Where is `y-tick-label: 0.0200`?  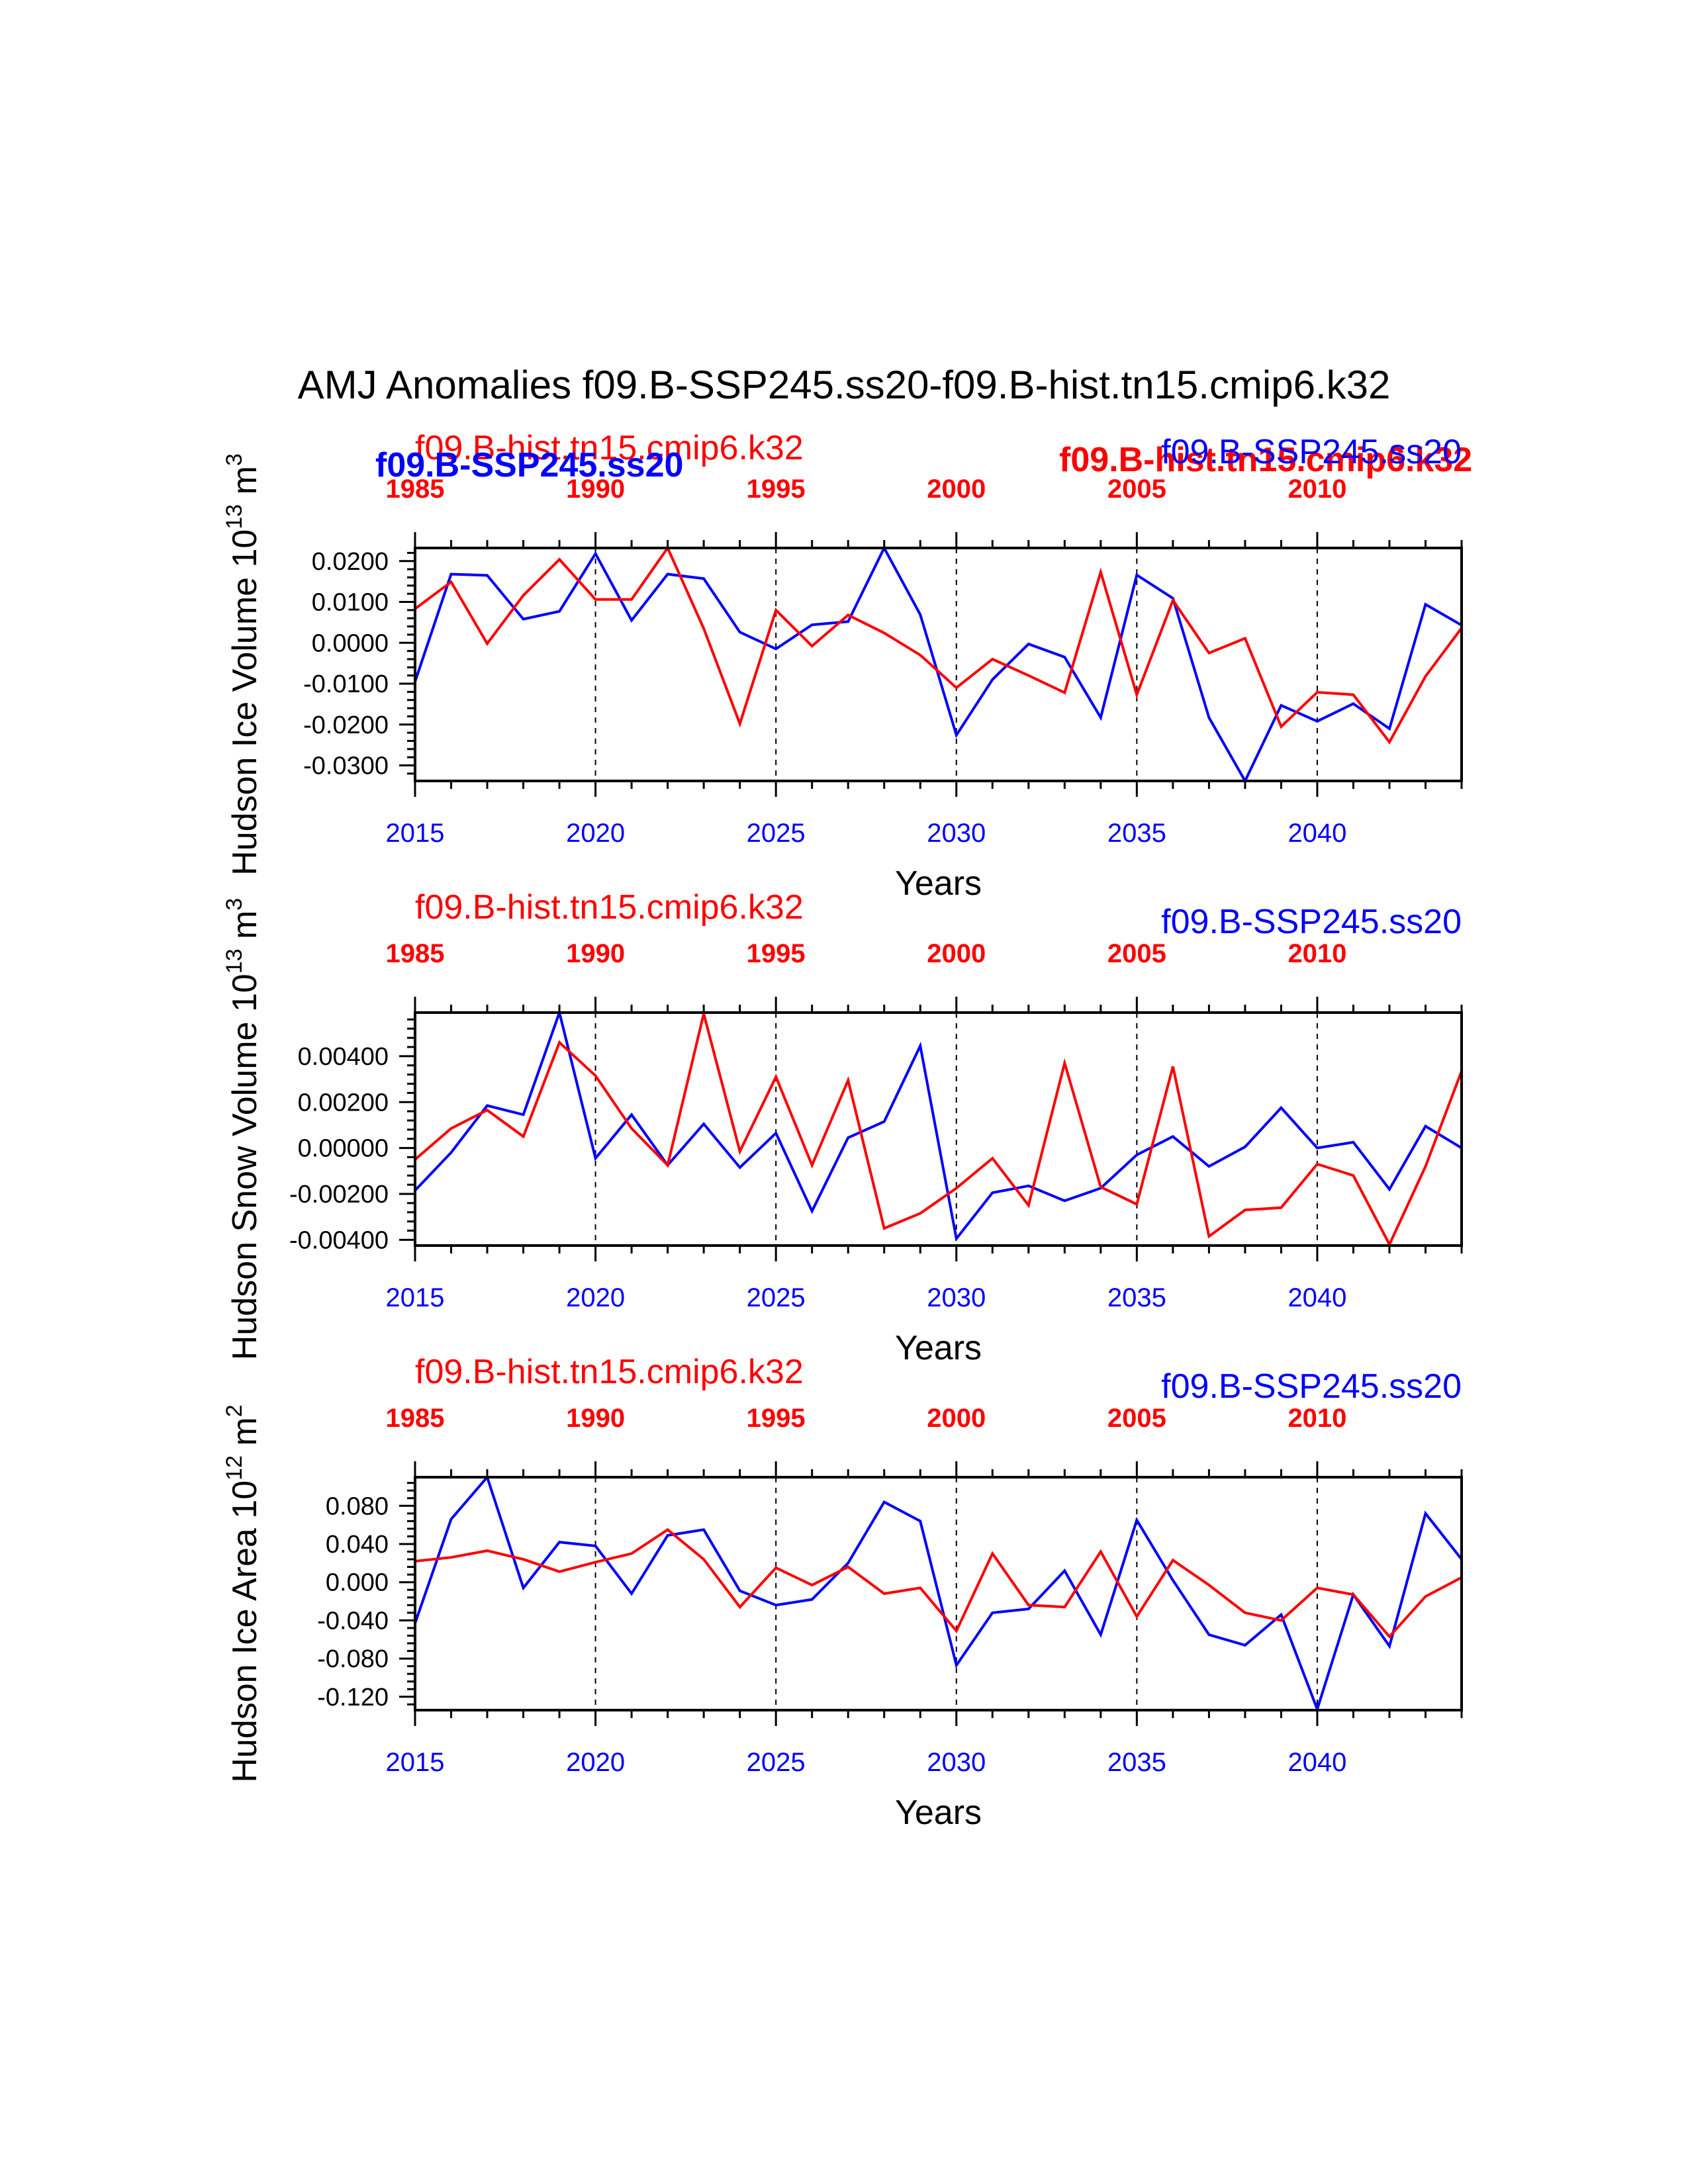 y-tick-label: 0.0200 is located at coordinates (350, 562).